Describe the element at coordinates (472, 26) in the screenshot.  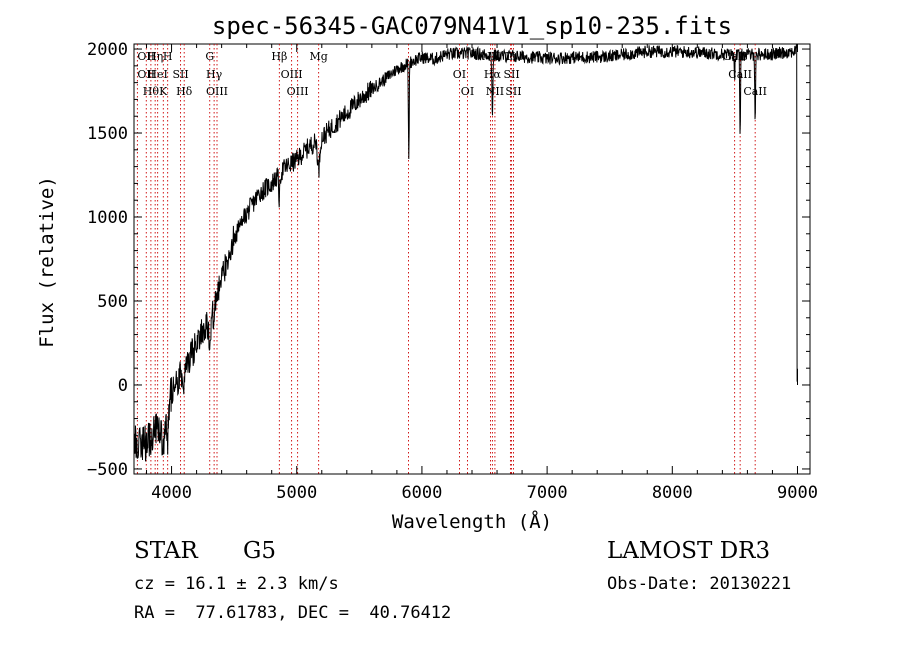
I see `chart-title: spec-56345-GAC079N41V1_sp10-235.fits` at that location.